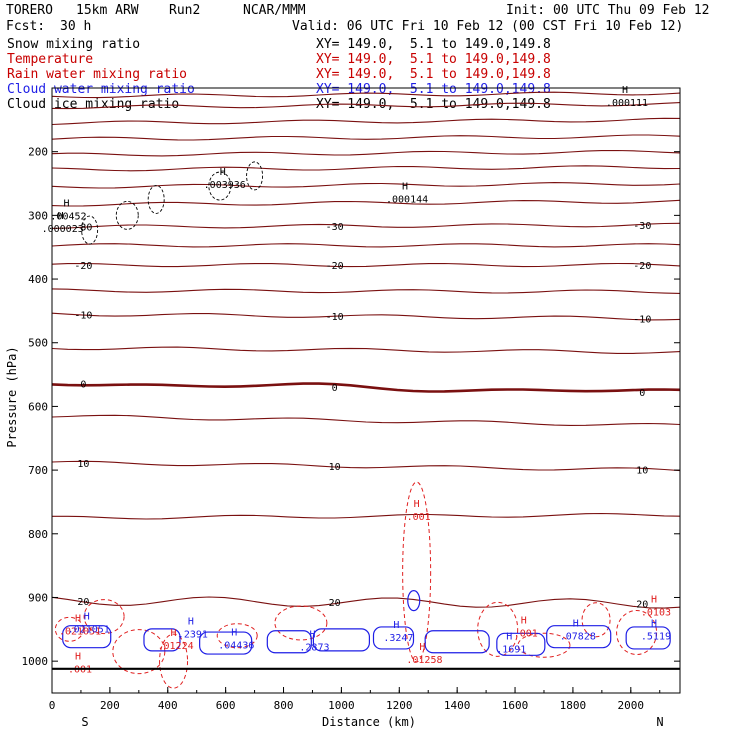 This screenshot has width=740, height=740. What do you see at coordinates (573, 705) in the screenshot?
I see `x-tick-label: 1800` at bounding box center [573, 705].